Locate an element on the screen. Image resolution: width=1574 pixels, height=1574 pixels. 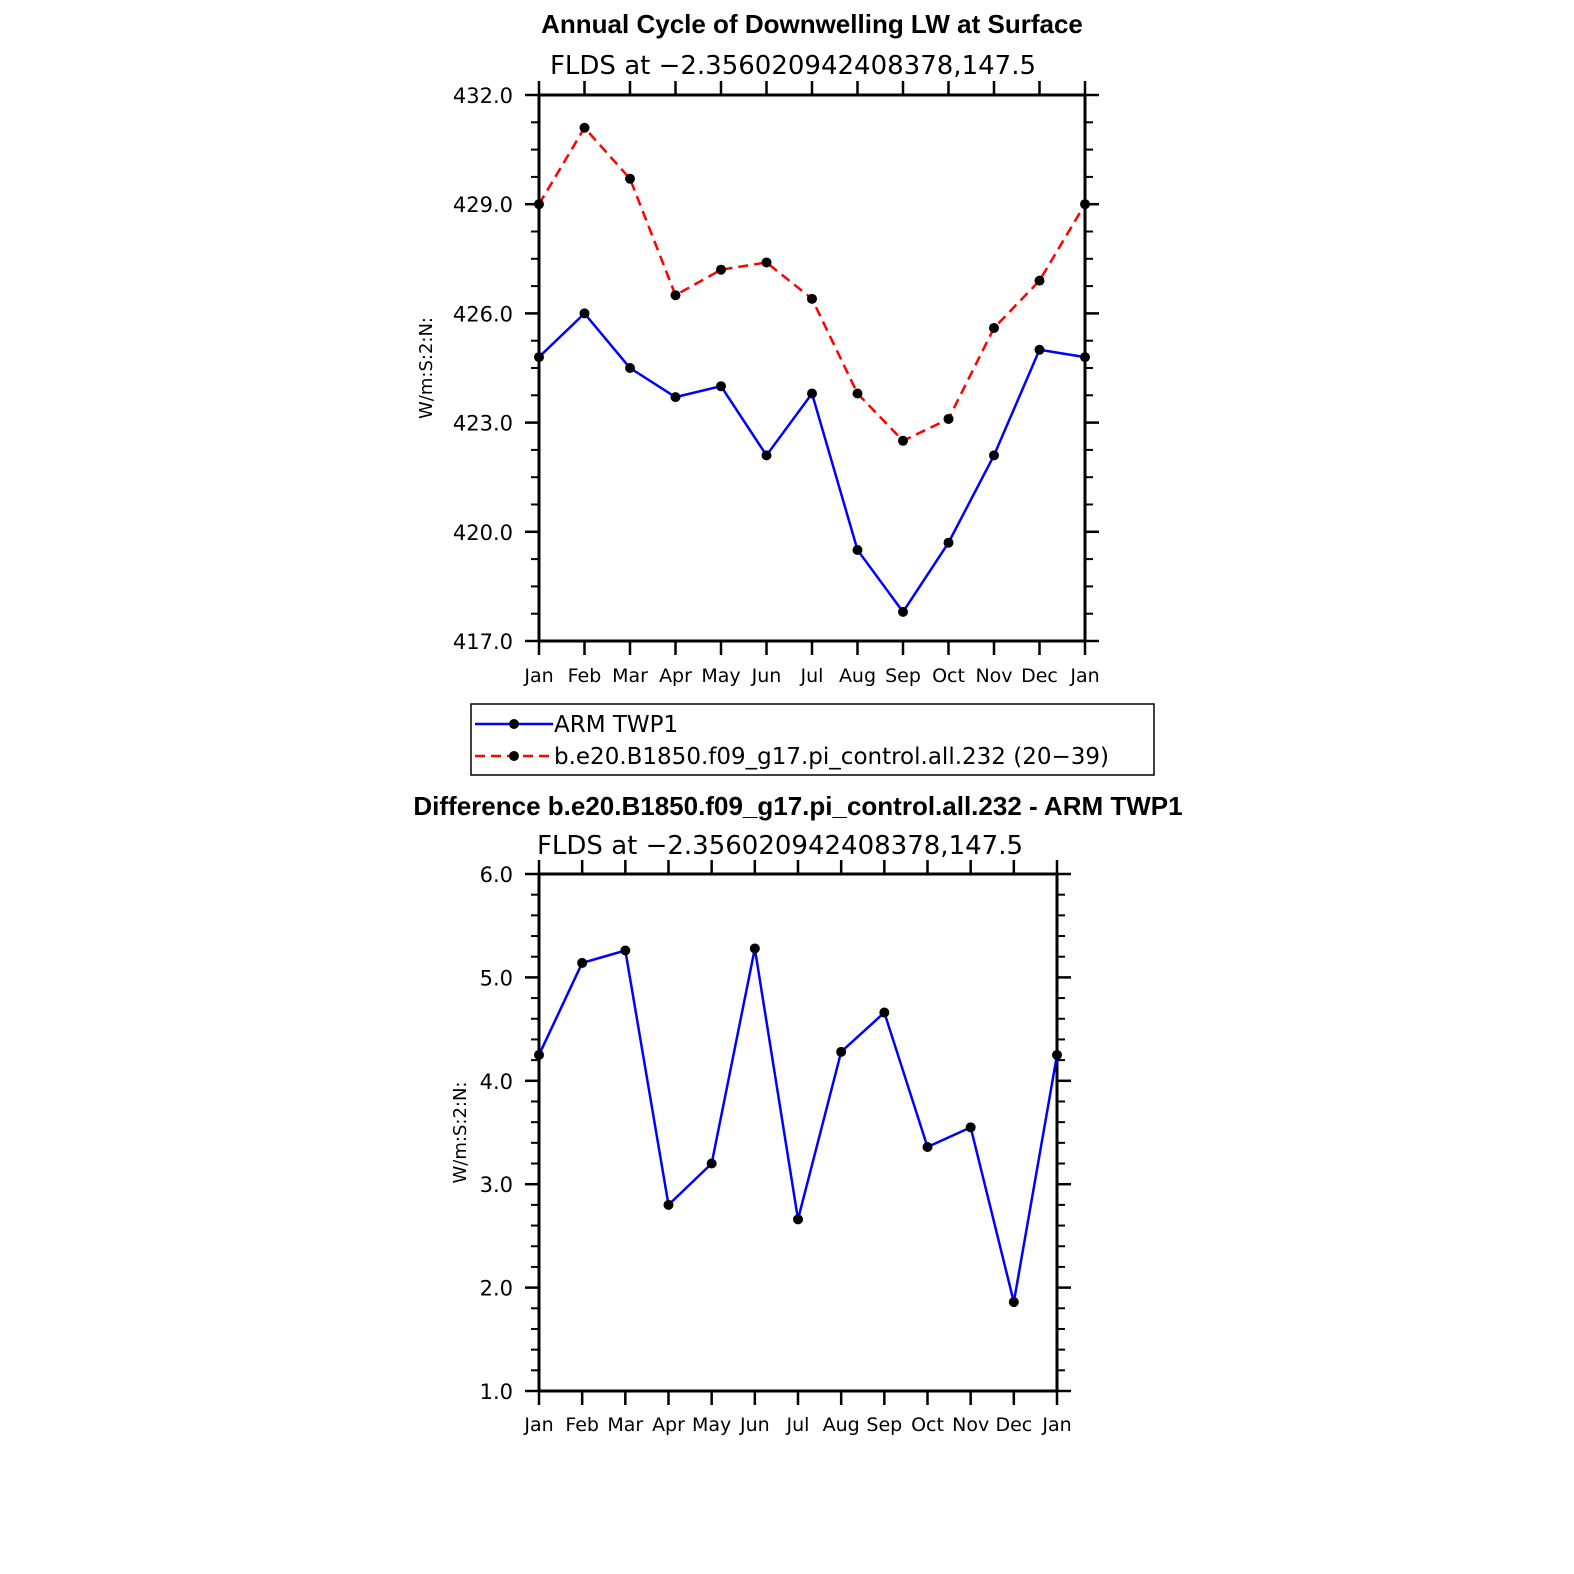
y-tick-label: 432.0 is located at coordinates (483, 96).